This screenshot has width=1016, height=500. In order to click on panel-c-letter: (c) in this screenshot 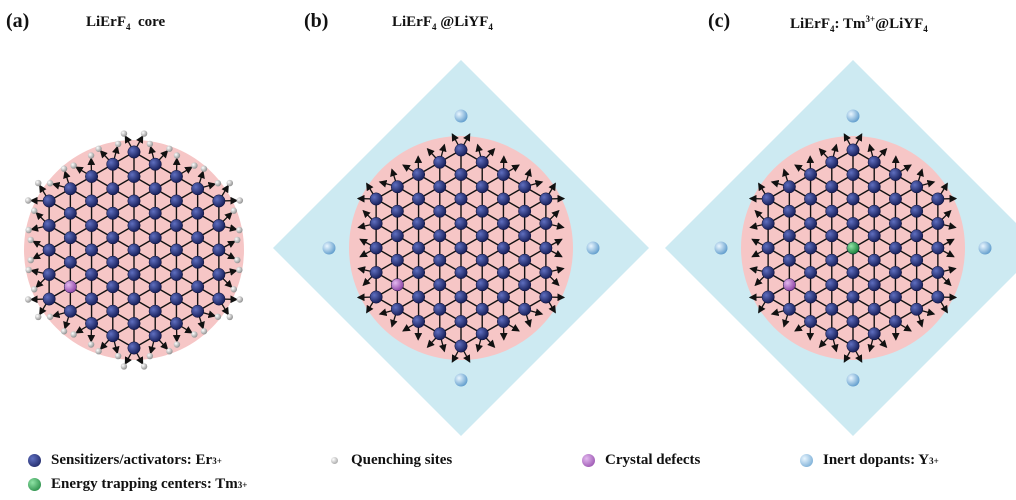, I will do `click(719, 21)`.